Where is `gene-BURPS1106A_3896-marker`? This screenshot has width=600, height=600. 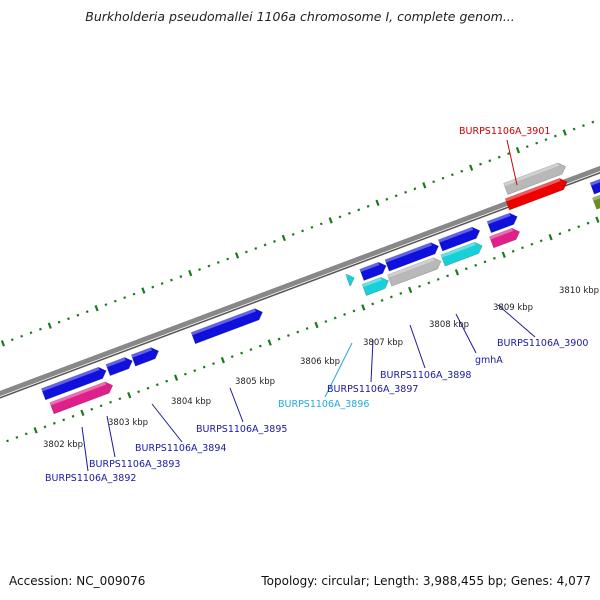
gene-BURPS1106A_3896-marker is located at coordinates (351, 279).